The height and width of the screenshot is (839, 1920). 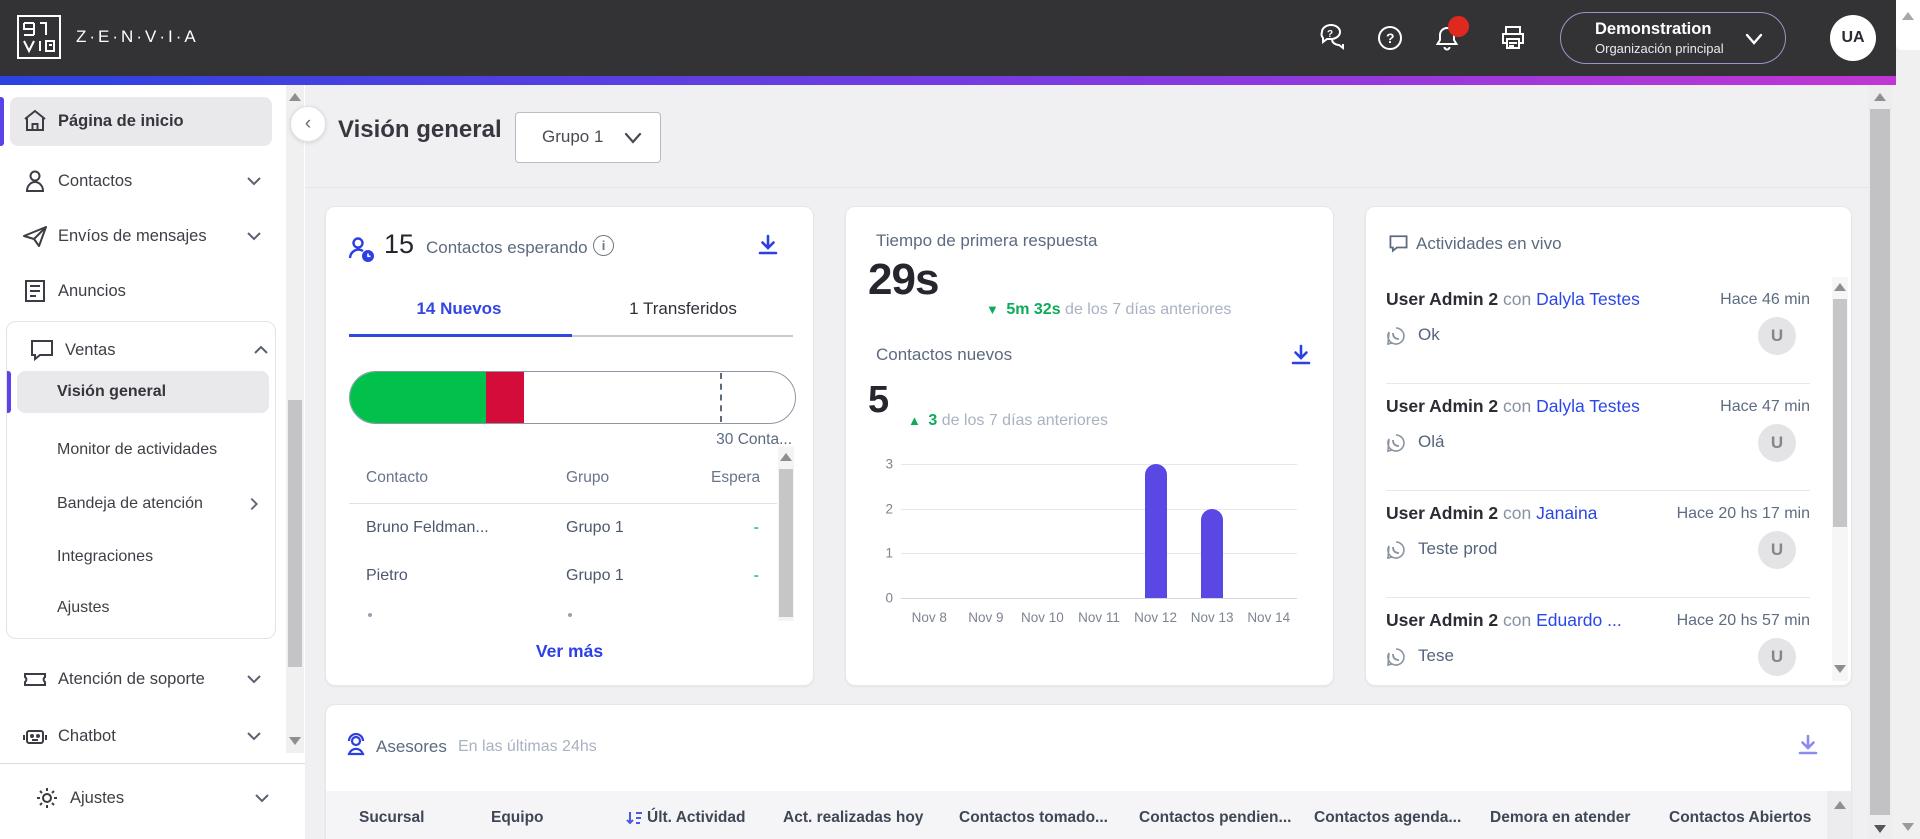 What do you see at coordinates (685, 818) in the screenshot?
I see `advisors-column-header: Últ. Actividad` at bounding box center [685, 818].